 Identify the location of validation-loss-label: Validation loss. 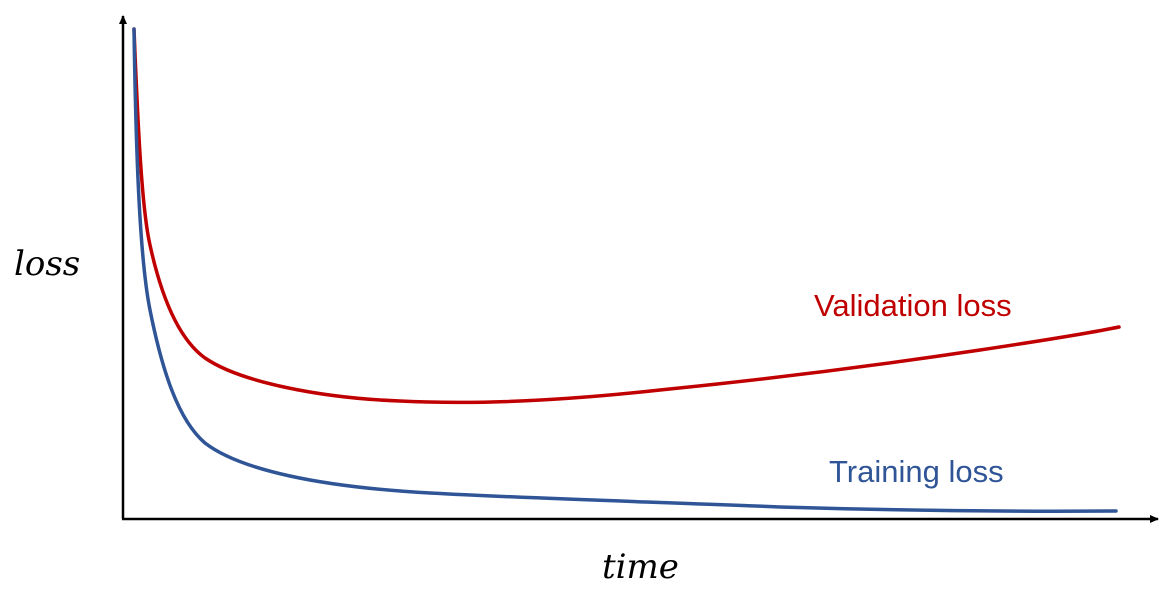
(913, 305).